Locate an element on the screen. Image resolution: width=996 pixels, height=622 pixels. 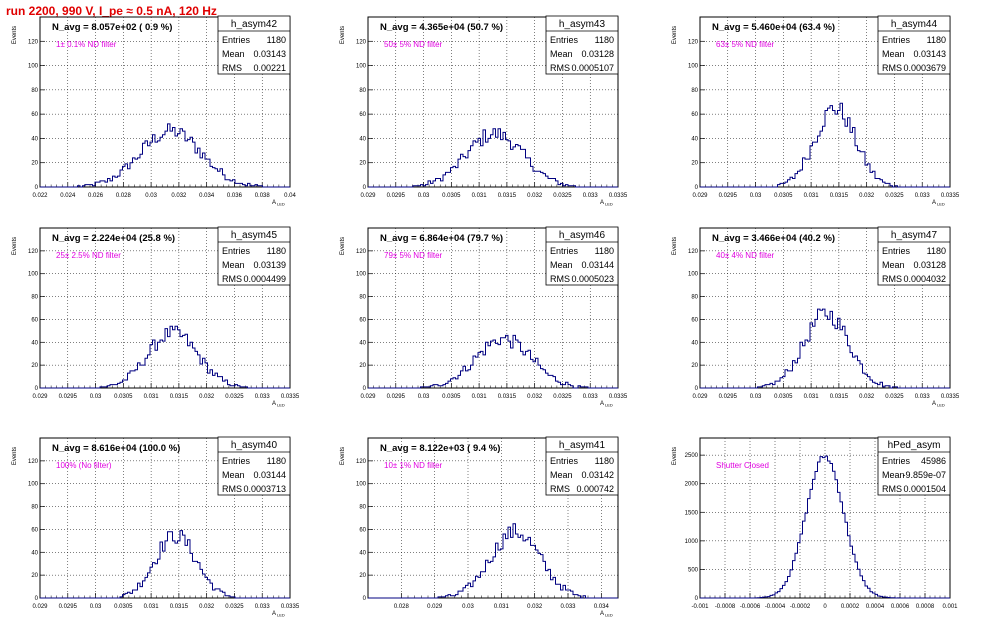
y-tick-label: 60 is located at coordinates (362, 115).